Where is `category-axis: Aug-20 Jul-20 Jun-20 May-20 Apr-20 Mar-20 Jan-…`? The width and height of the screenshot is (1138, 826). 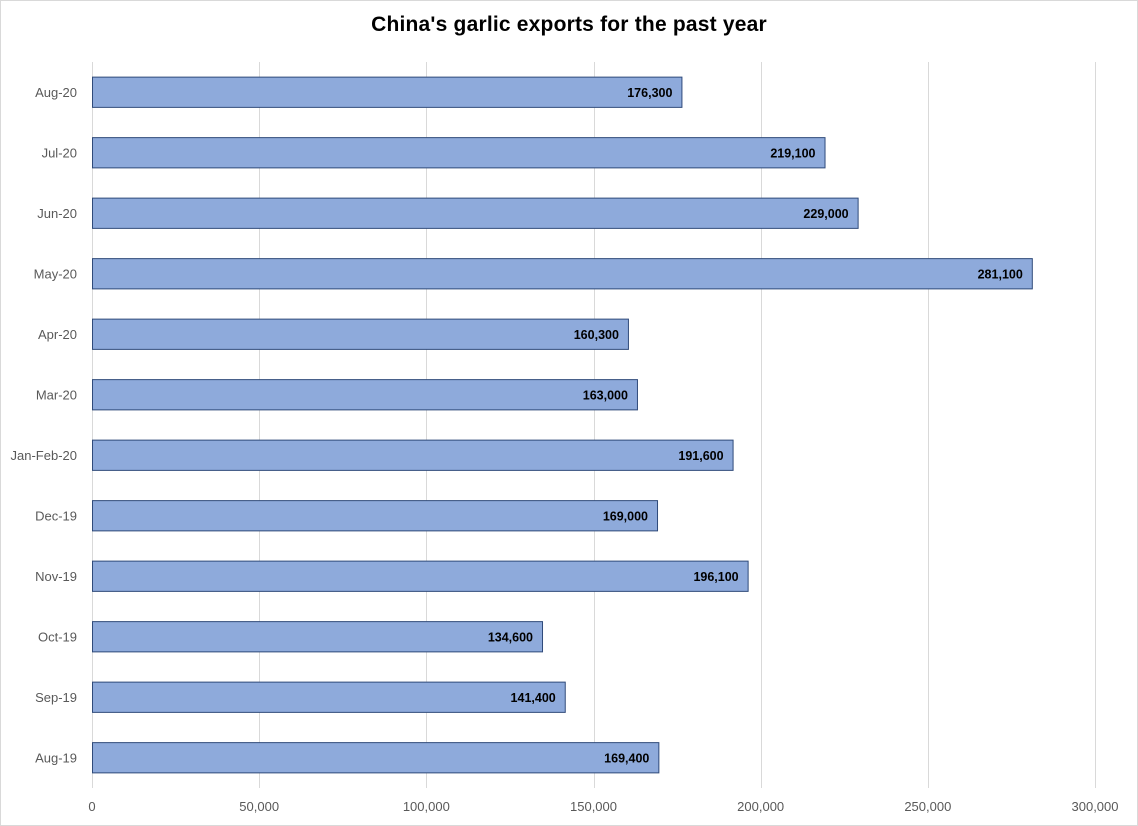
category-axis: Aug-20 Jul-20 Jun-20 May-20 Apr-20 Mar-20 Jan-… is located at coordinates (44, 425).